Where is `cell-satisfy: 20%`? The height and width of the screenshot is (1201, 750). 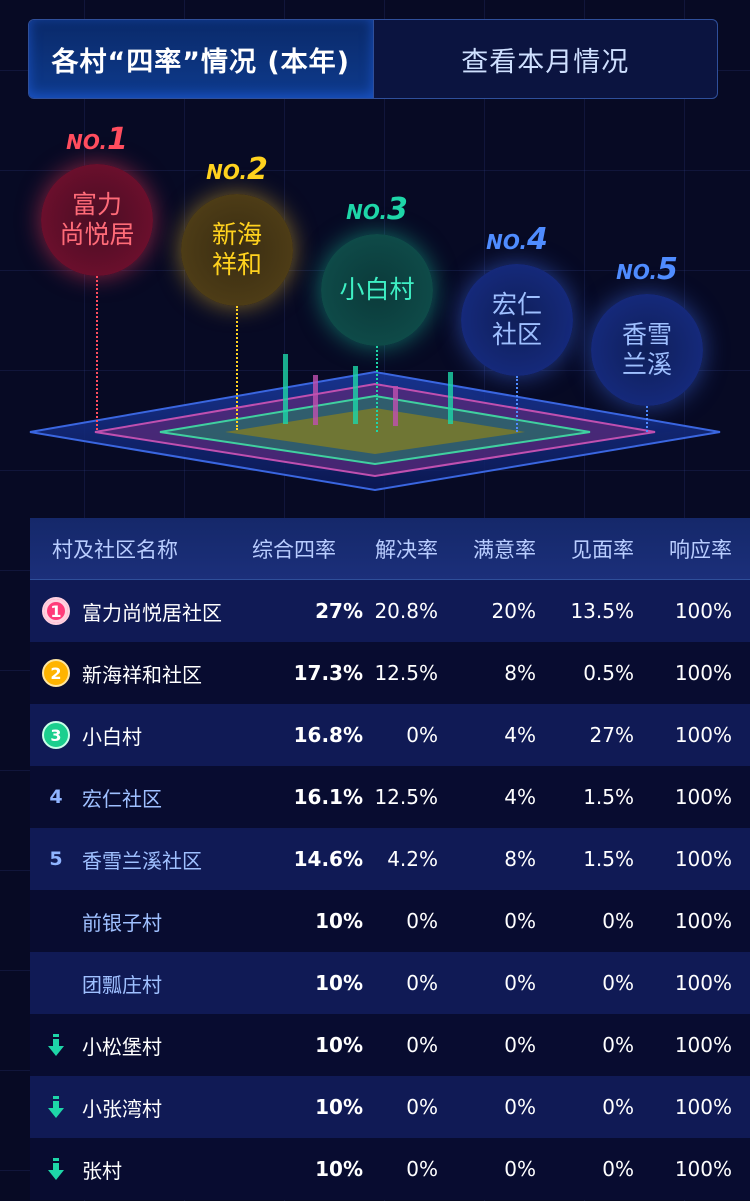
cell-satisfy: 20% is located at coordinates (513, 611).